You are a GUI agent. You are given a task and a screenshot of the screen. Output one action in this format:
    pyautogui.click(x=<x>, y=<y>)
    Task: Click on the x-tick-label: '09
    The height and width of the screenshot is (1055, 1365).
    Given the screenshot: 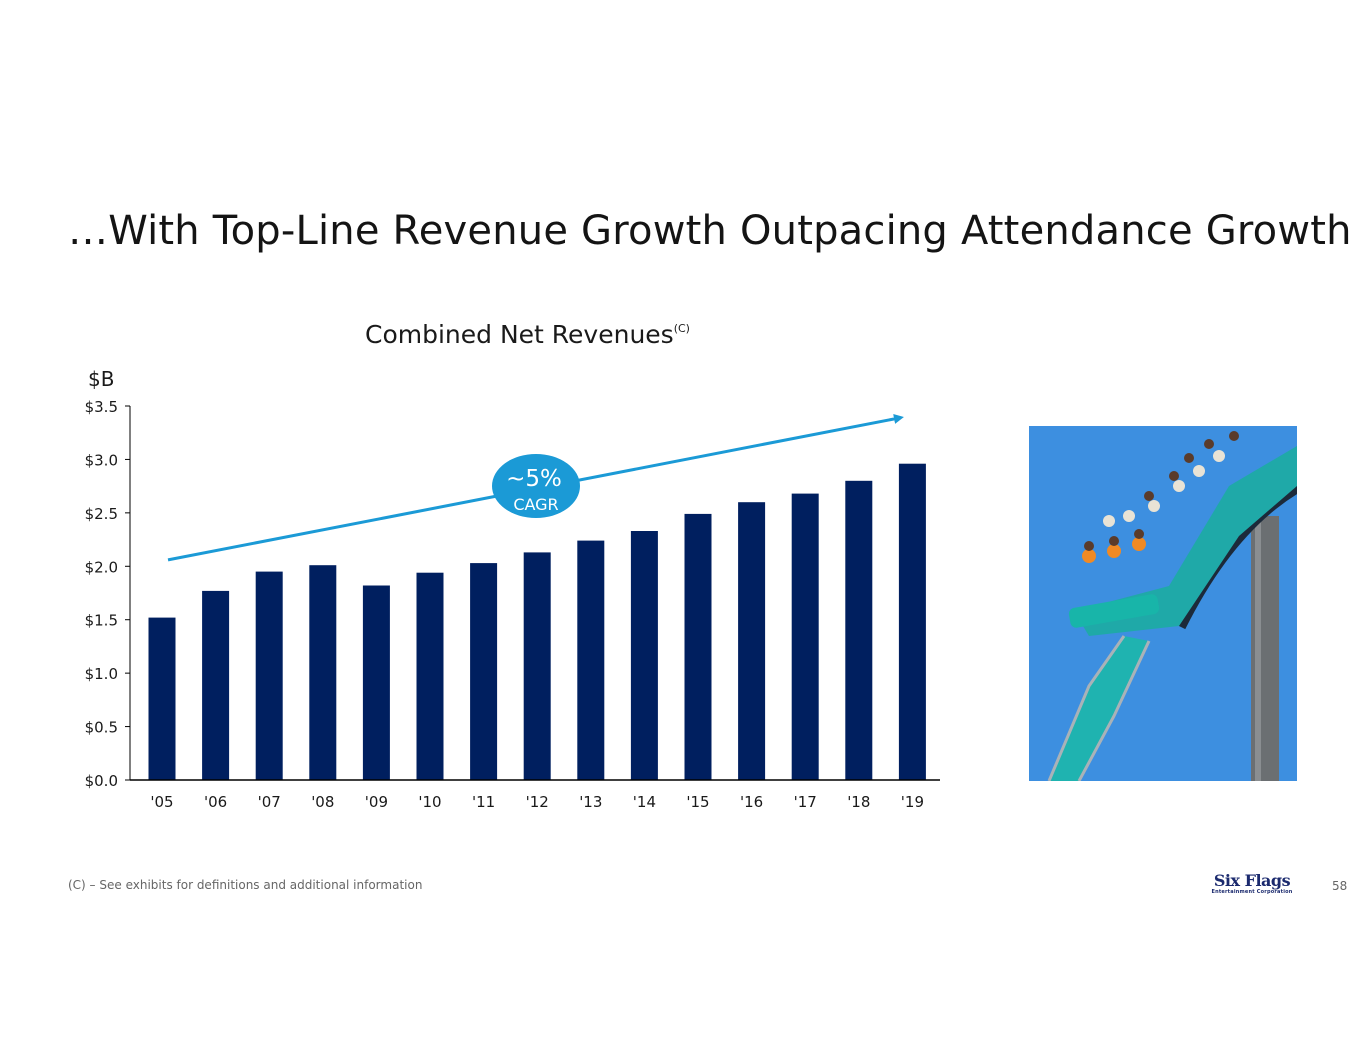 What is the action you would take?
    pyautogui.click(x=376, y=802)
    